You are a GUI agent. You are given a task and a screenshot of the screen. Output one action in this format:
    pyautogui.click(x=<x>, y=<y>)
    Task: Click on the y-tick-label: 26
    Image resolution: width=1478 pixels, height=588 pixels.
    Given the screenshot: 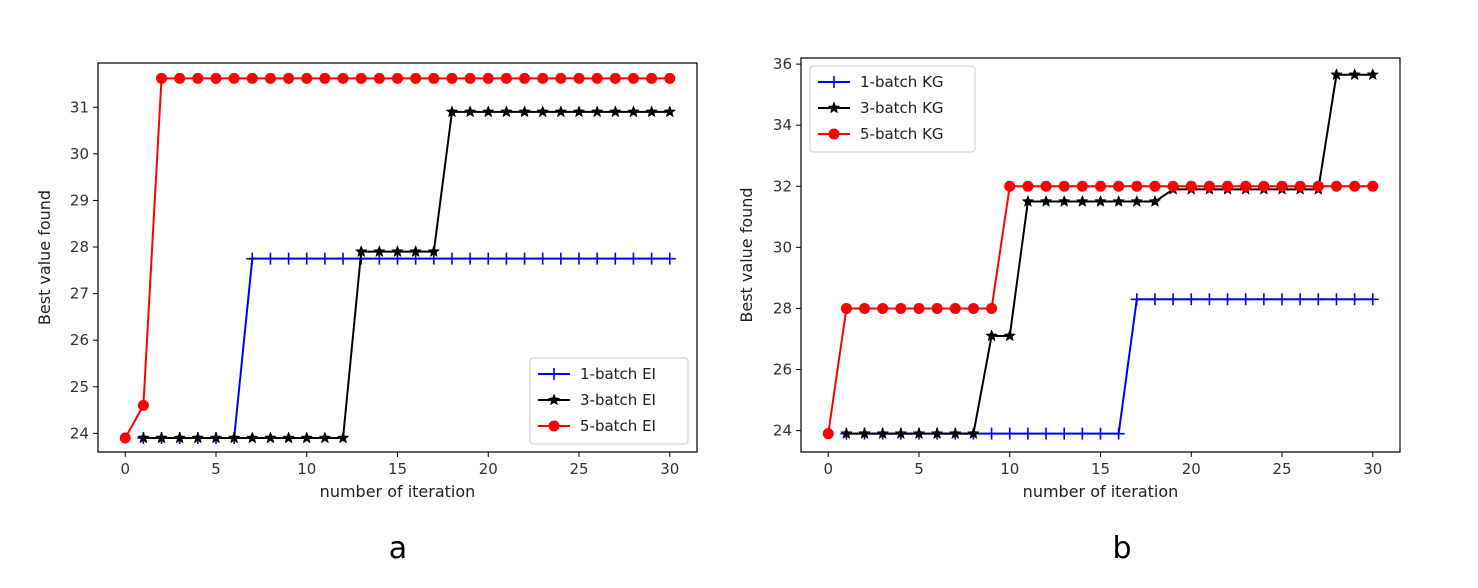 What is the action you would take?
    pyautogui.click(x=782, y=370)
    